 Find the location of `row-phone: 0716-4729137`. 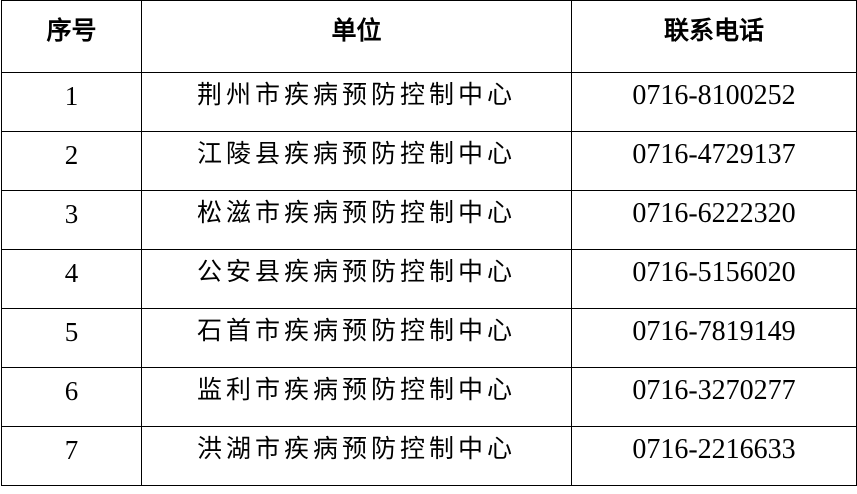

row-phone: 0716-4729137 is located at coordinates (714, 161).